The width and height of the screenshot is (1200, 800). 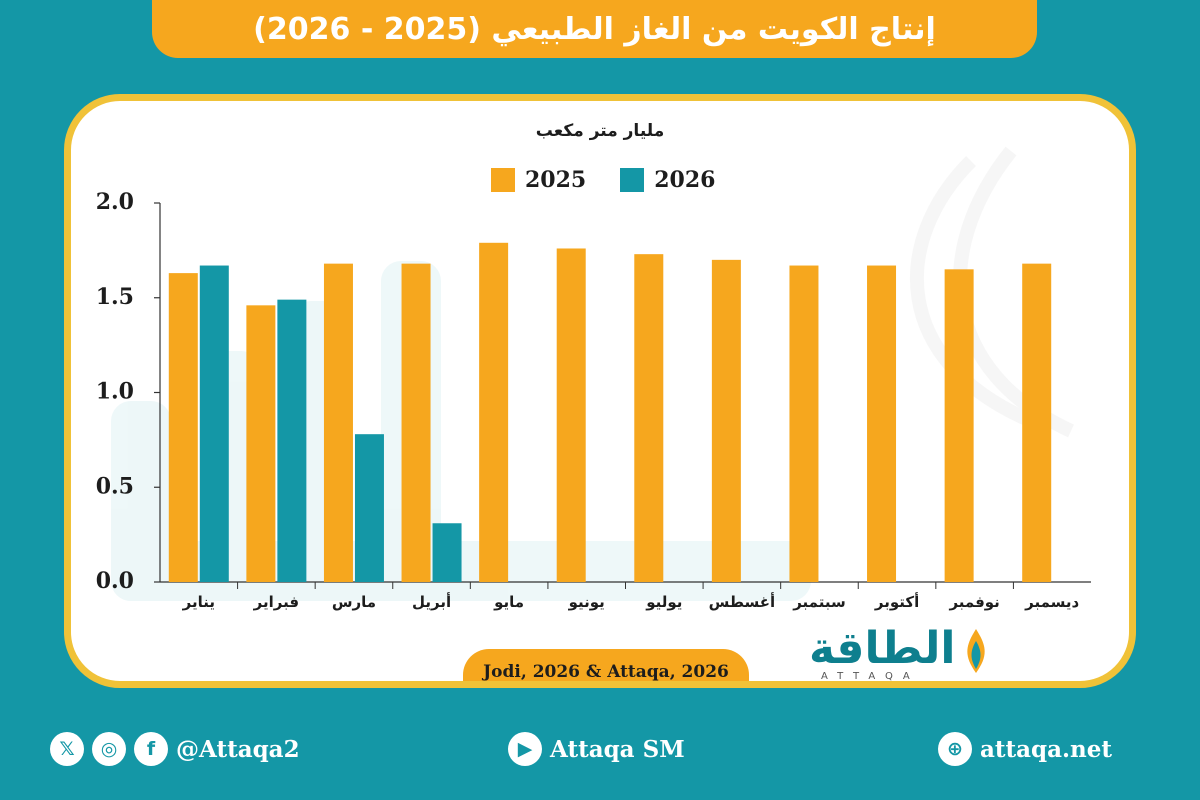 What do you see at coordinates (617, 749) in the screenshot?
I see `youtube-channel: Attaqa SM` at bounding box center [617, 749].